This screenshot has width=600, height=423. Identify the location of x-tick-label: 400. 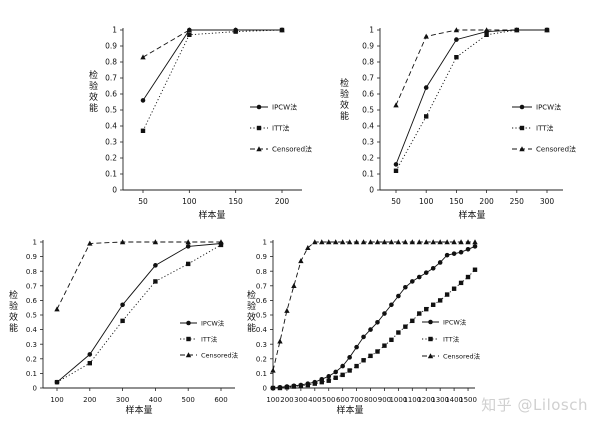
(314, 400).